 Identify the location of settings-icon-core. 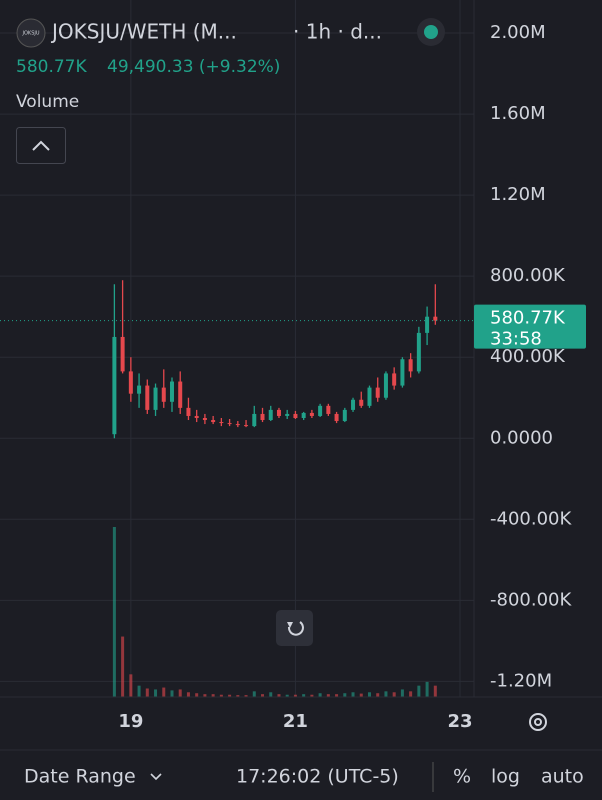
(538, 722).